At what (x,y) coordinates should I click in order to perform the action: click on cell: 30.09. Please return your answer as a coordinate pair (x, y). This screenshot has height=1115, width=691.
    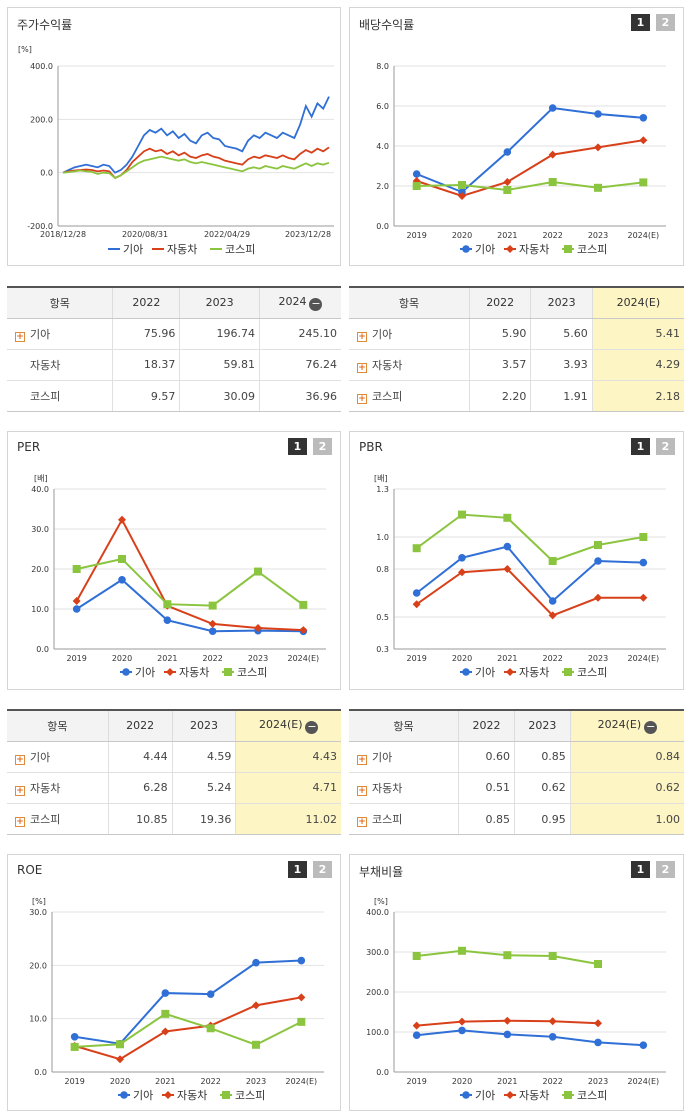
    Looking at the image, I should click on (219, 395).